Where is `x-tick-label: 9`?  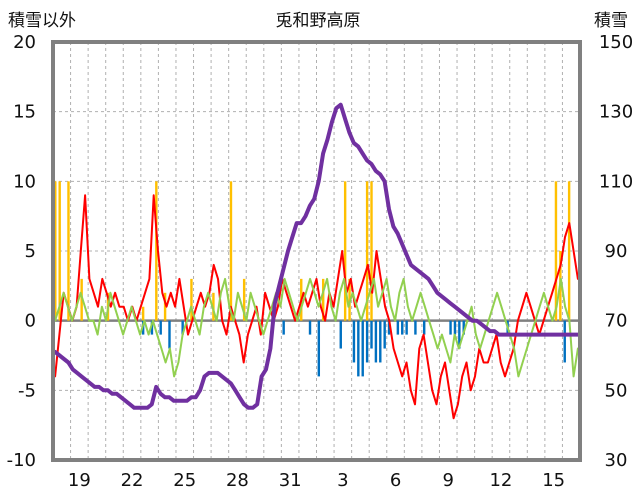 x-tick-label: 9 is located at coordinates (448, 480).